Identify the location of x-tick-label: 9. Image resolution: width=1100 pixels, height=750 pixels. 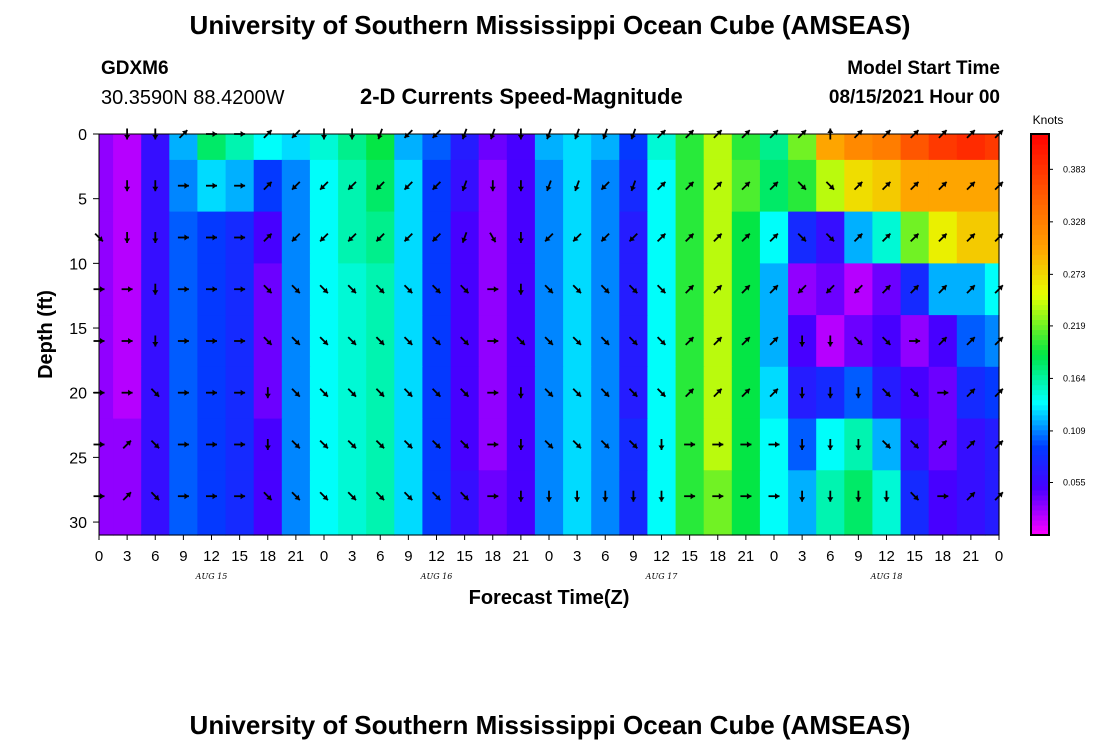
(858, 556).